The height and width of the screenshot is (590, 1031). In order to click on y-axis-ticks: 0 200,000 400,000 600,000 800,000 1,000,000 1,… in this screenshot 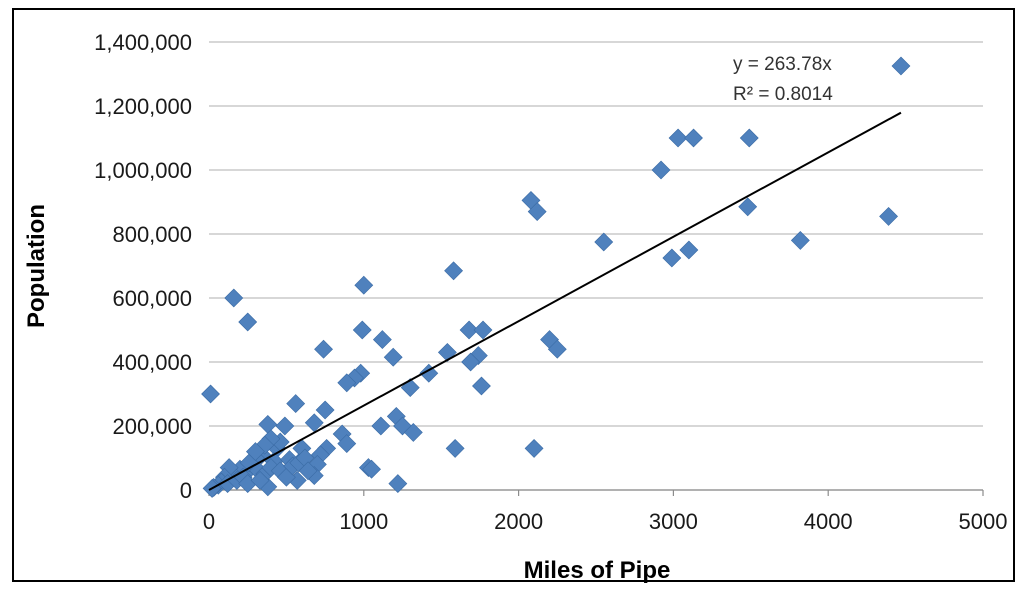, I will do `click(143, 266)`.